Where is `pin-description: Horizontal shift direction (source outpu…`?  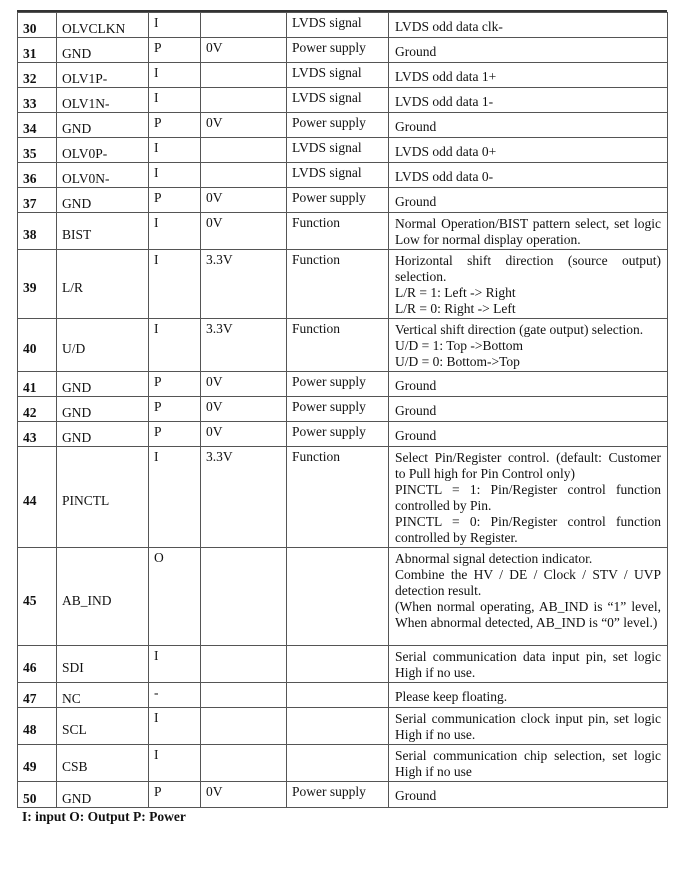 pin-description: Horizontal shift direction (source outpu… is located at coordinates (528, 284).